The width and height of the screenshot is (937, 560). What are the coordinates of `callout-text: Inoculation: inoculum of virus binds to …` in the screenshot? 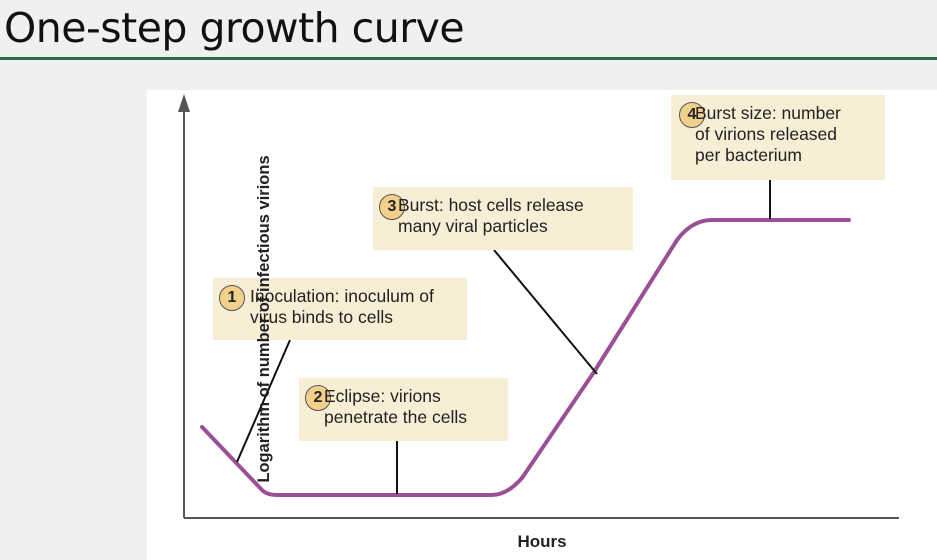 It's located at (342, 306).